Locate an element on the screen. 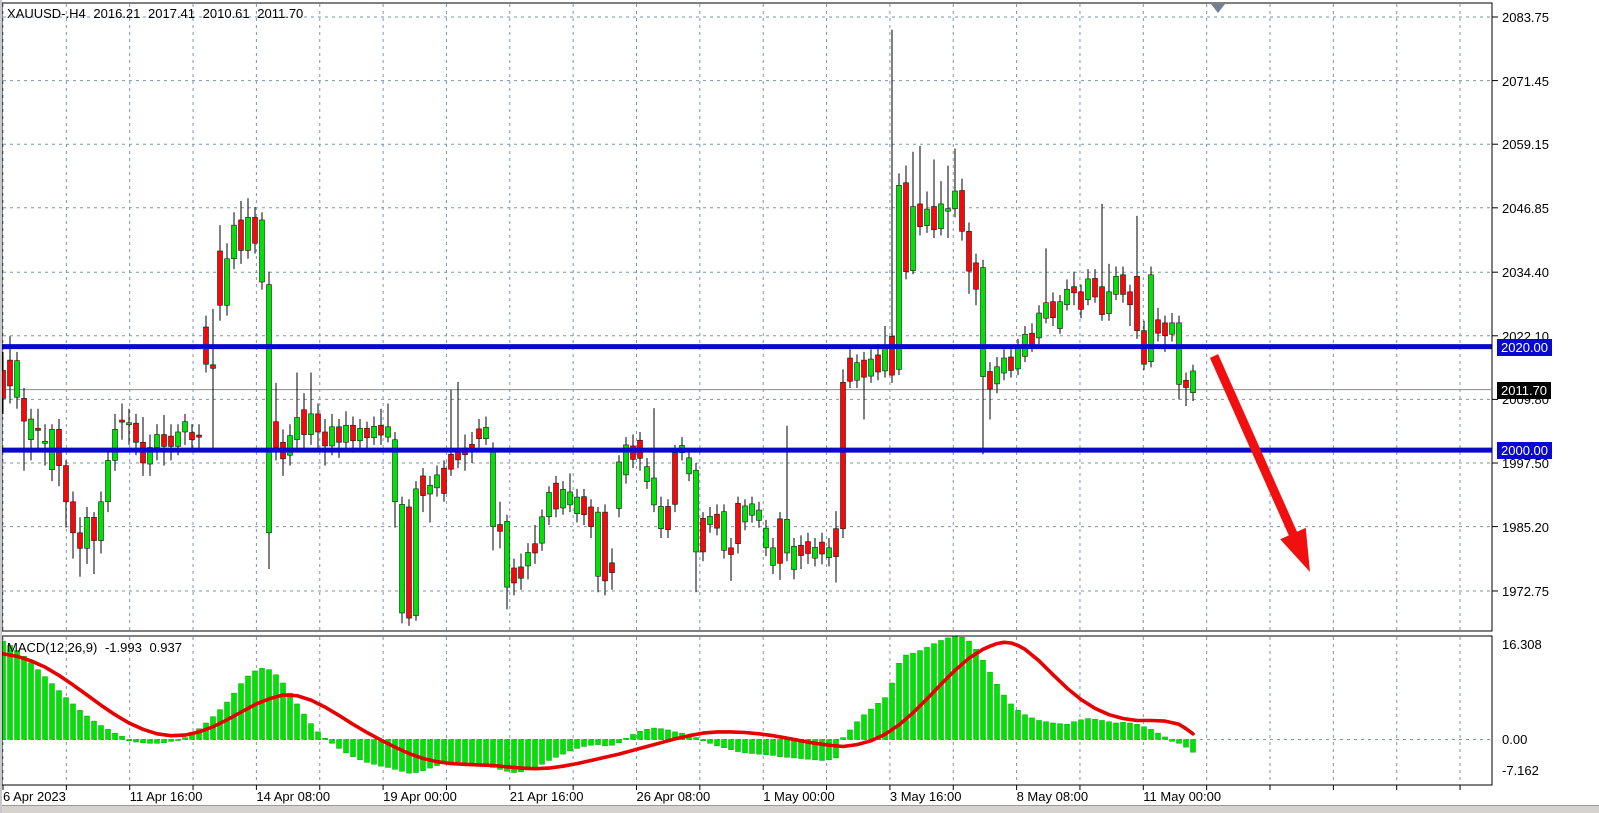 This screenshot has height=813, width=1599. readout-open: 2016.21 is located at coordinates (117, 13).